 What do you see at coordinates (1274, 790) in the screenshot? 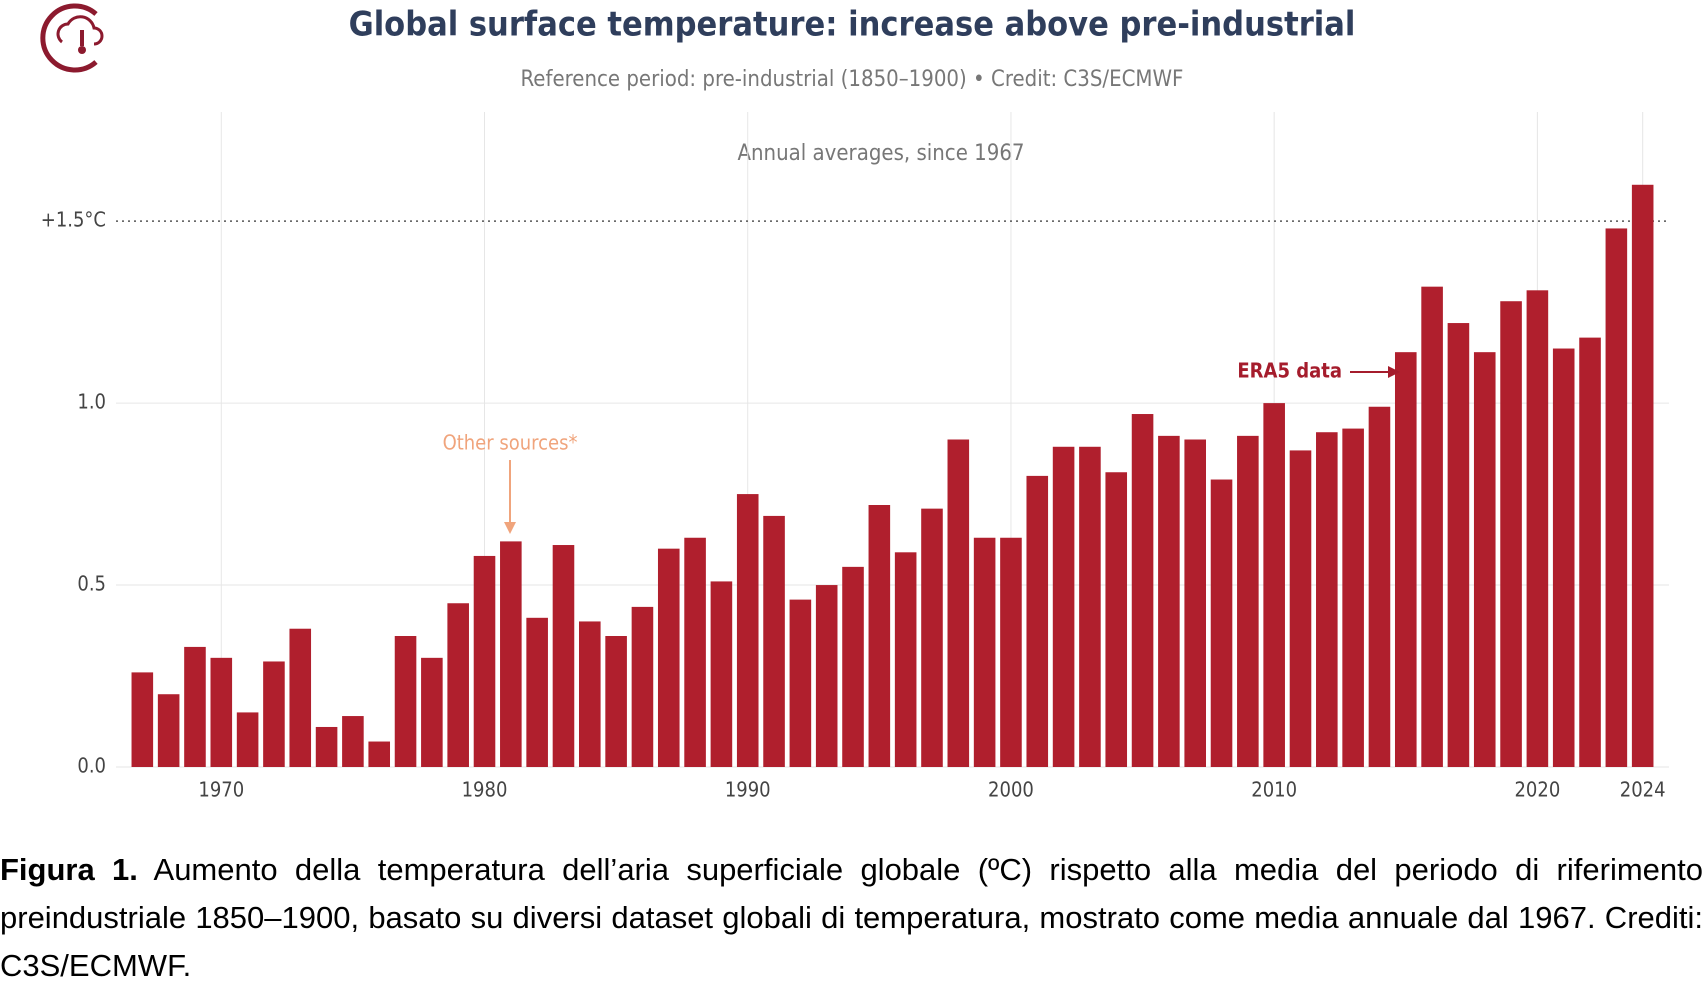
I see `x-tick-label: 2010` at bounding box center [1274, 790].